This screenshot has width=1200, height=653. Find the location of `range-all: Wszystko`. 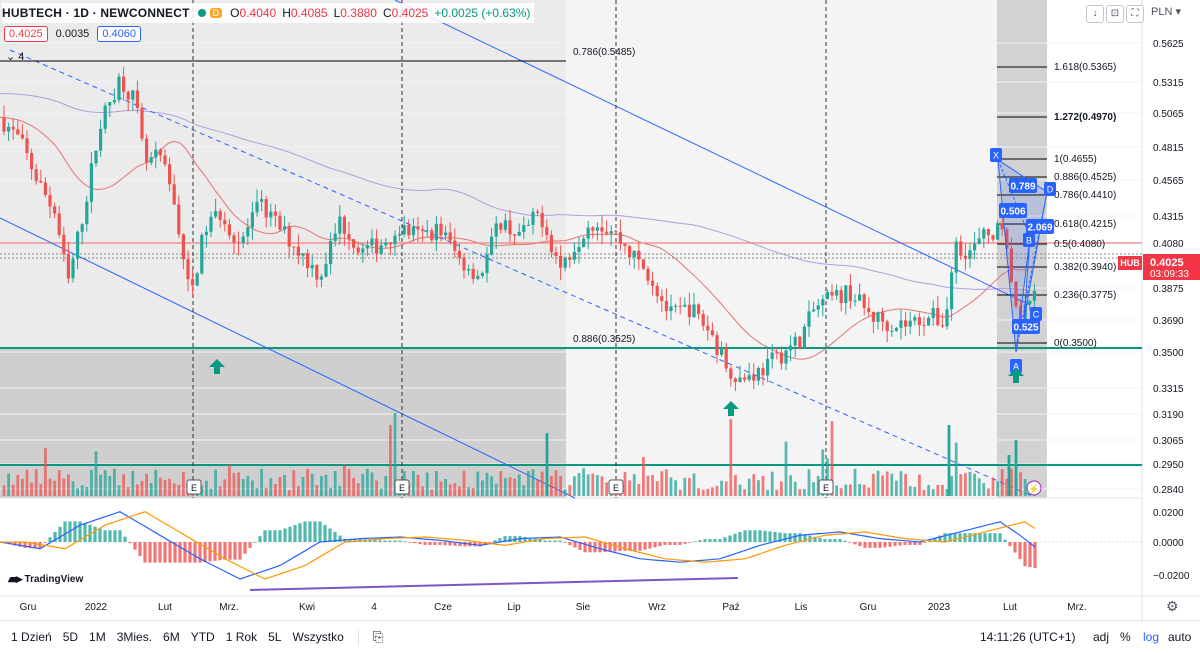

range-all: Wszystko is located at coordinates (318, 637).